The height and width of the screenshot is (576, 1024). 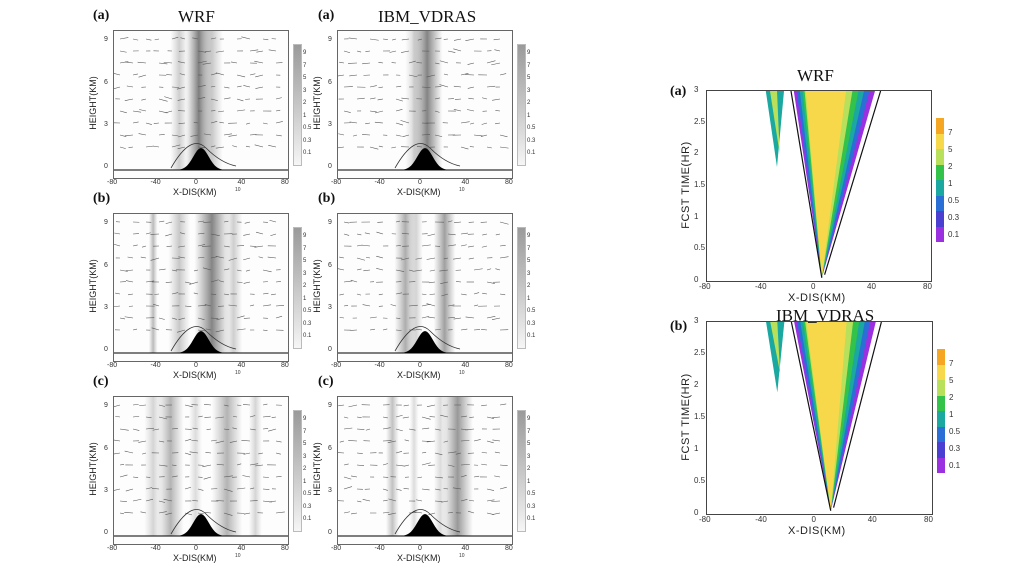 I want to click on precip-band, so click(x=825, y=184).